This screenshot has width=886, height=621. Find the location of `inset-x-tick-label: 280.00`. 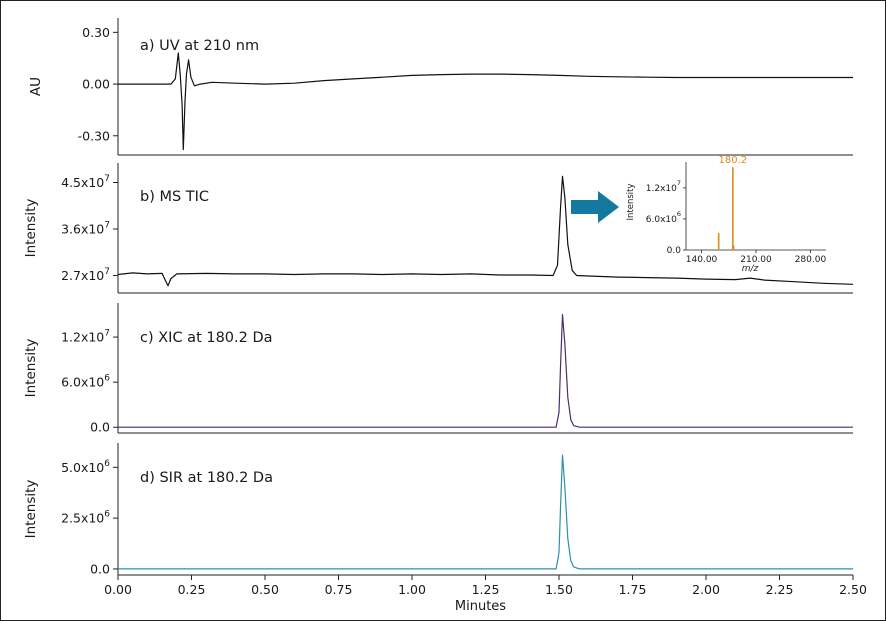

inset-x-tick-label: 280.00 is located at coordinates (811, 260).